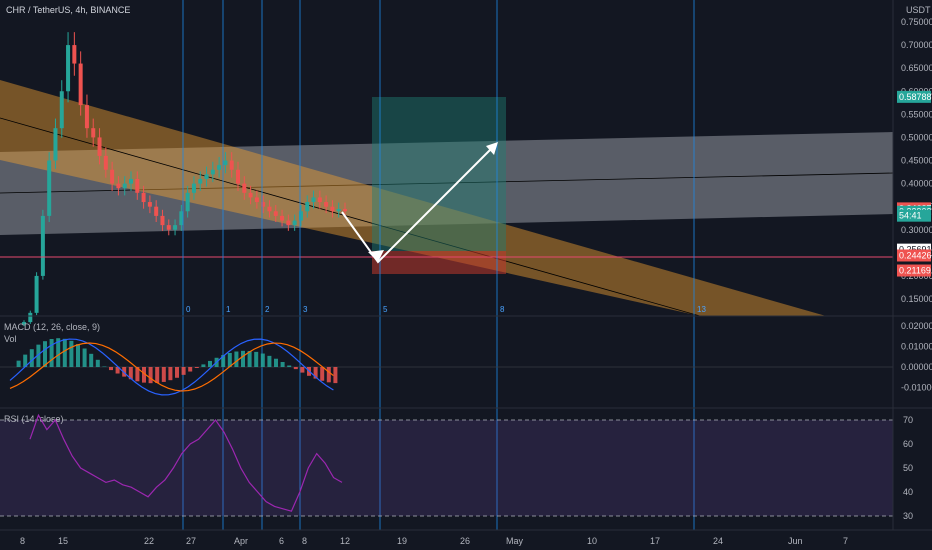 The height and width of the screenshot is (550, 932). Describe the element at coordinates (916, 347) in the screenshot. I see `macd-tick-label: 0.01000` at that location.